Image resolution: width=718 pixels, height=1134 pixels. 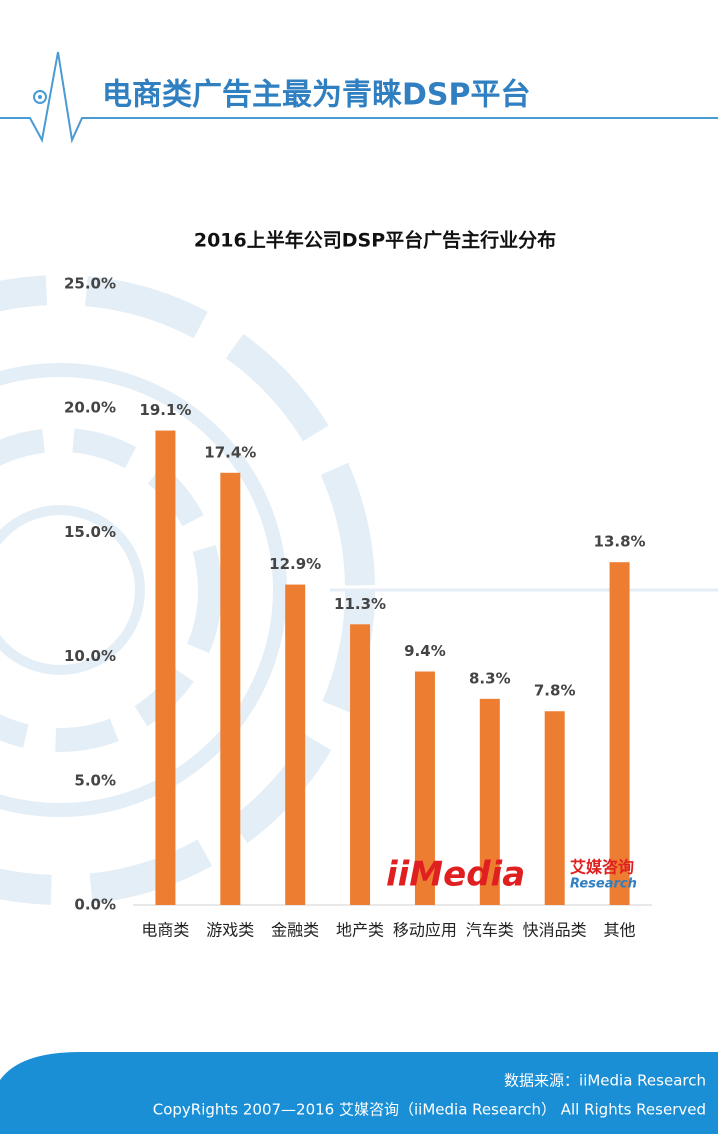 What do you see at coordinates (620, 930) in the screenshot?
I see `x-tick-label: 其他` at bounding box center [620, 930].